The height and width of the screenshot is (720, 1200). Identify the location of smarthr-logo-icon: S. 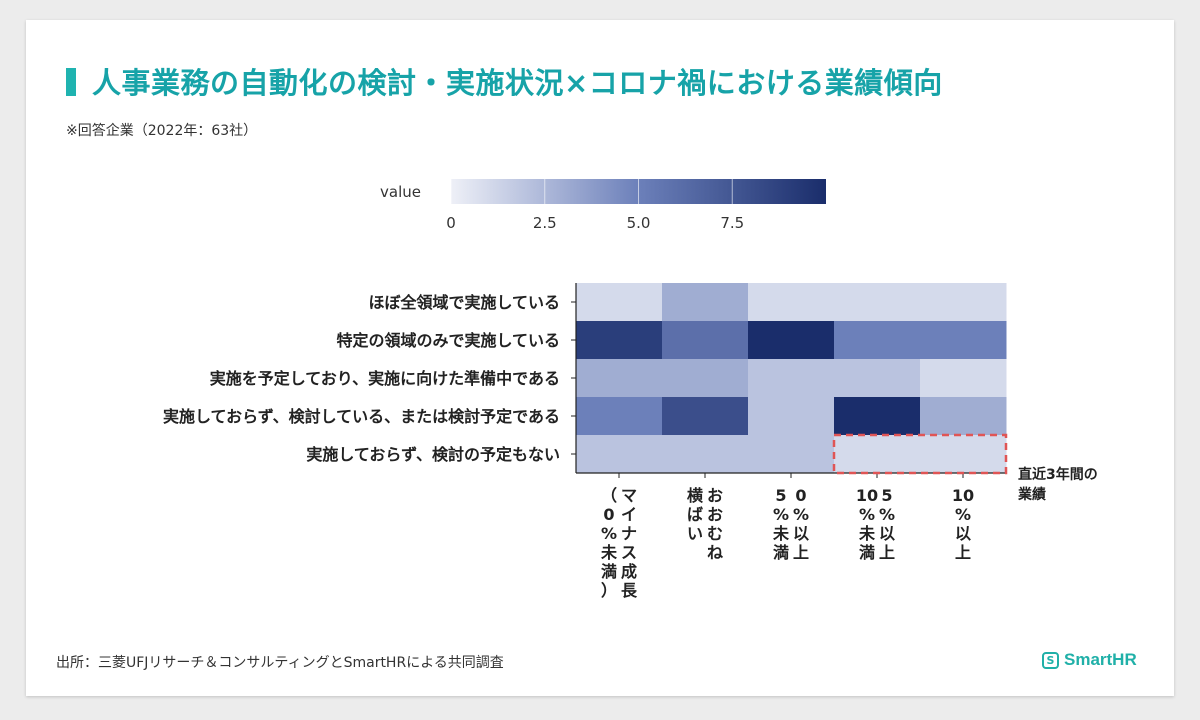
(1050, 660).